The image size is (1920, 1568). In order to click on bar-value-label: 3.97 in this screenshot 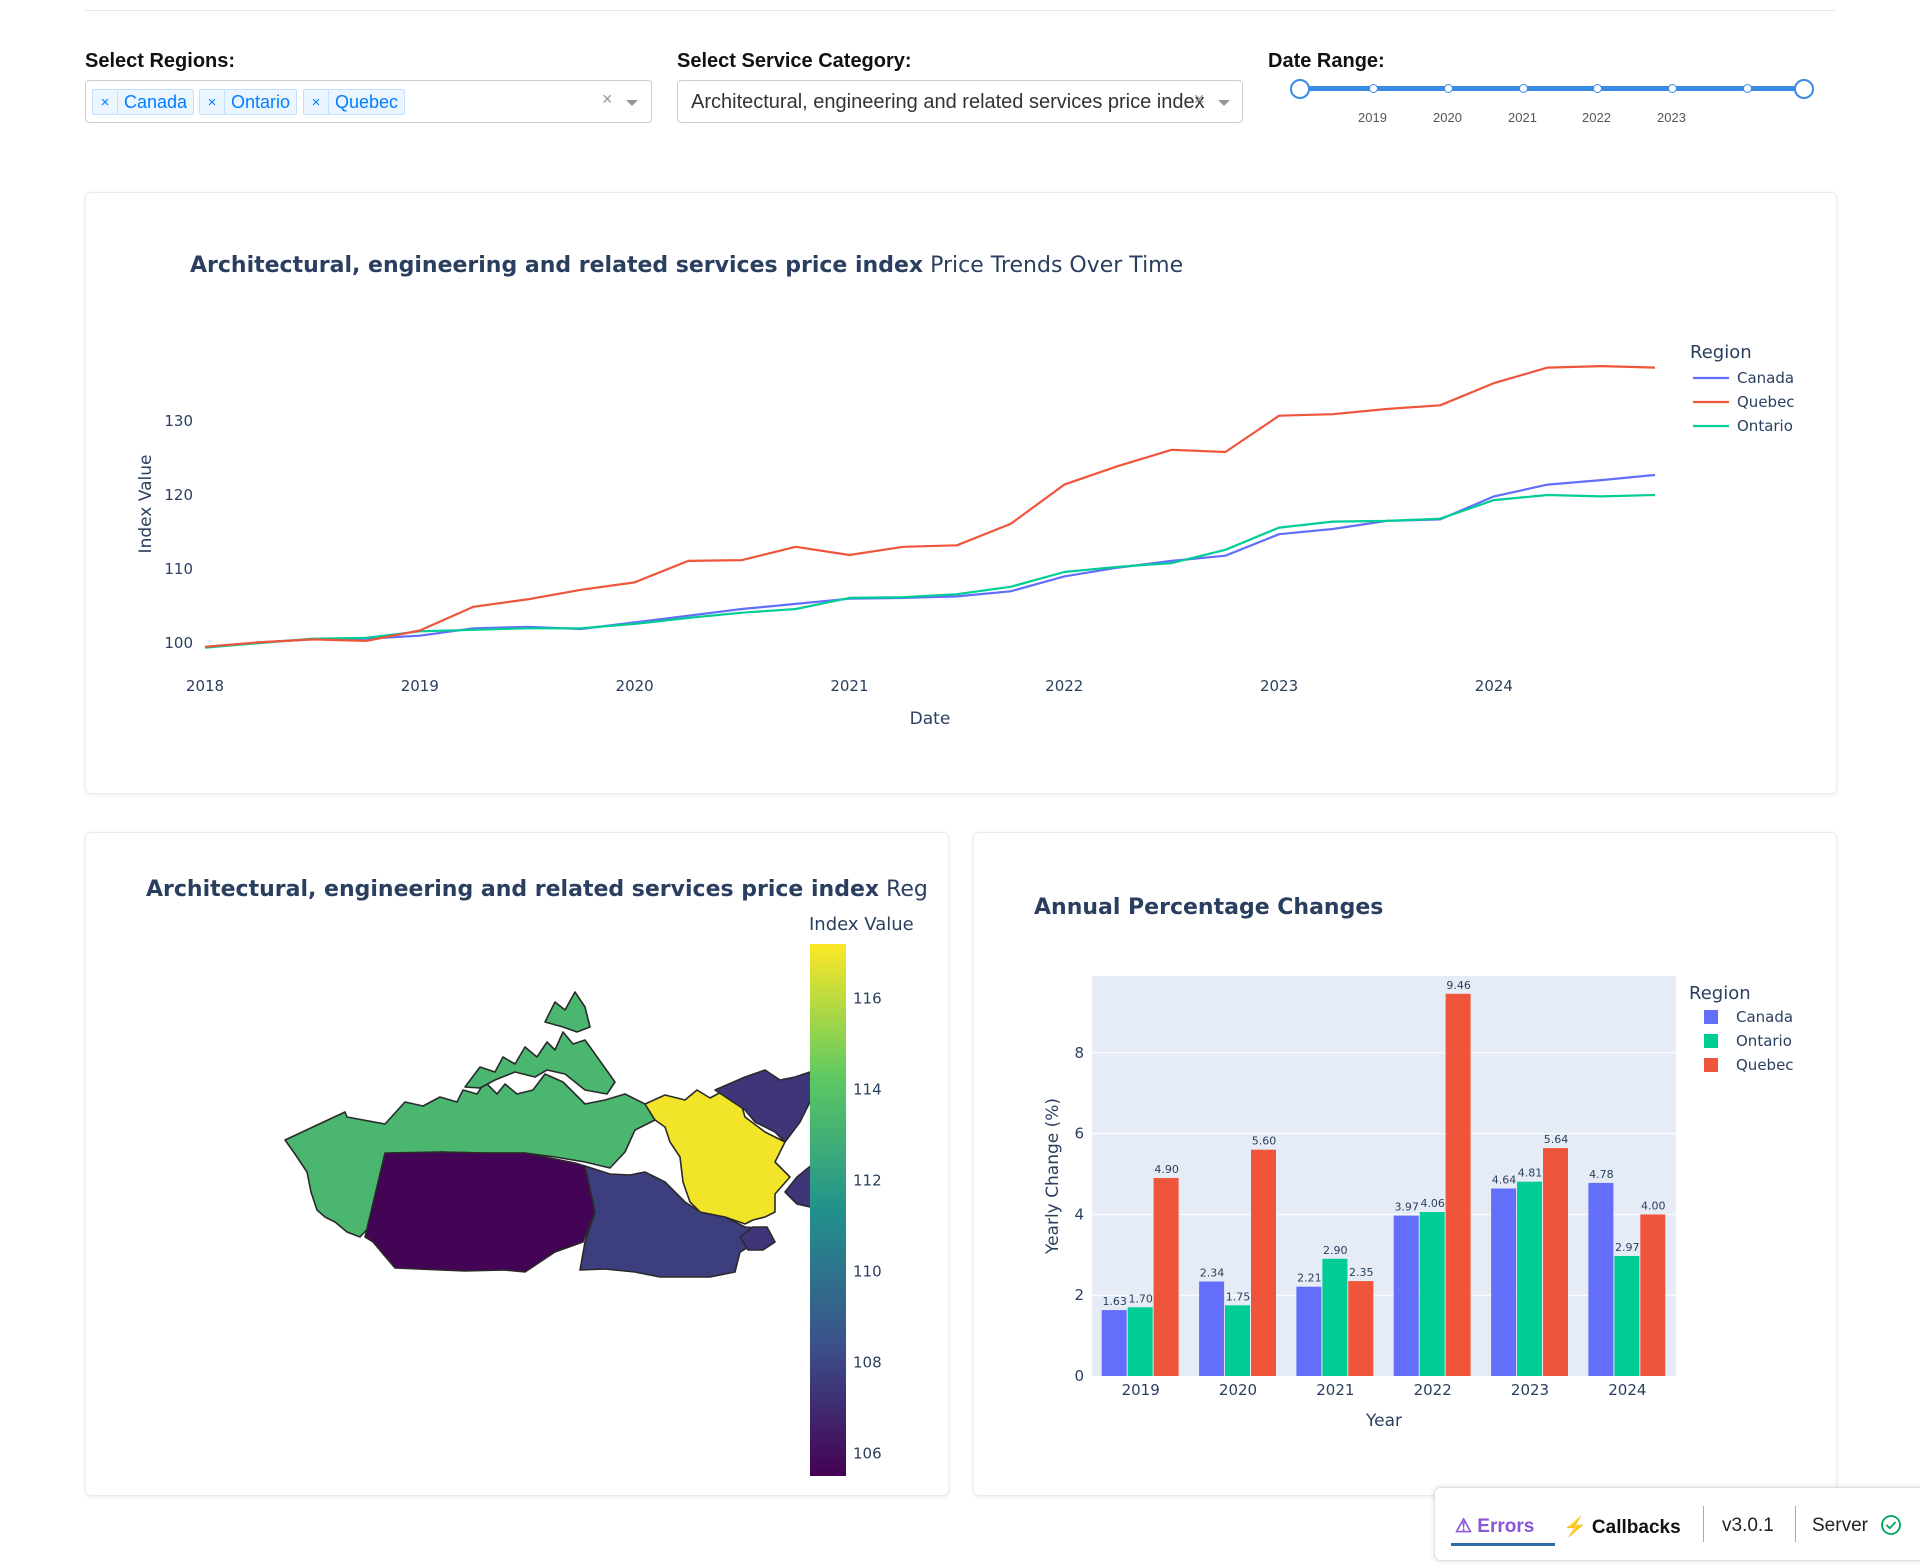, I will do `click(1406, 1207)`.